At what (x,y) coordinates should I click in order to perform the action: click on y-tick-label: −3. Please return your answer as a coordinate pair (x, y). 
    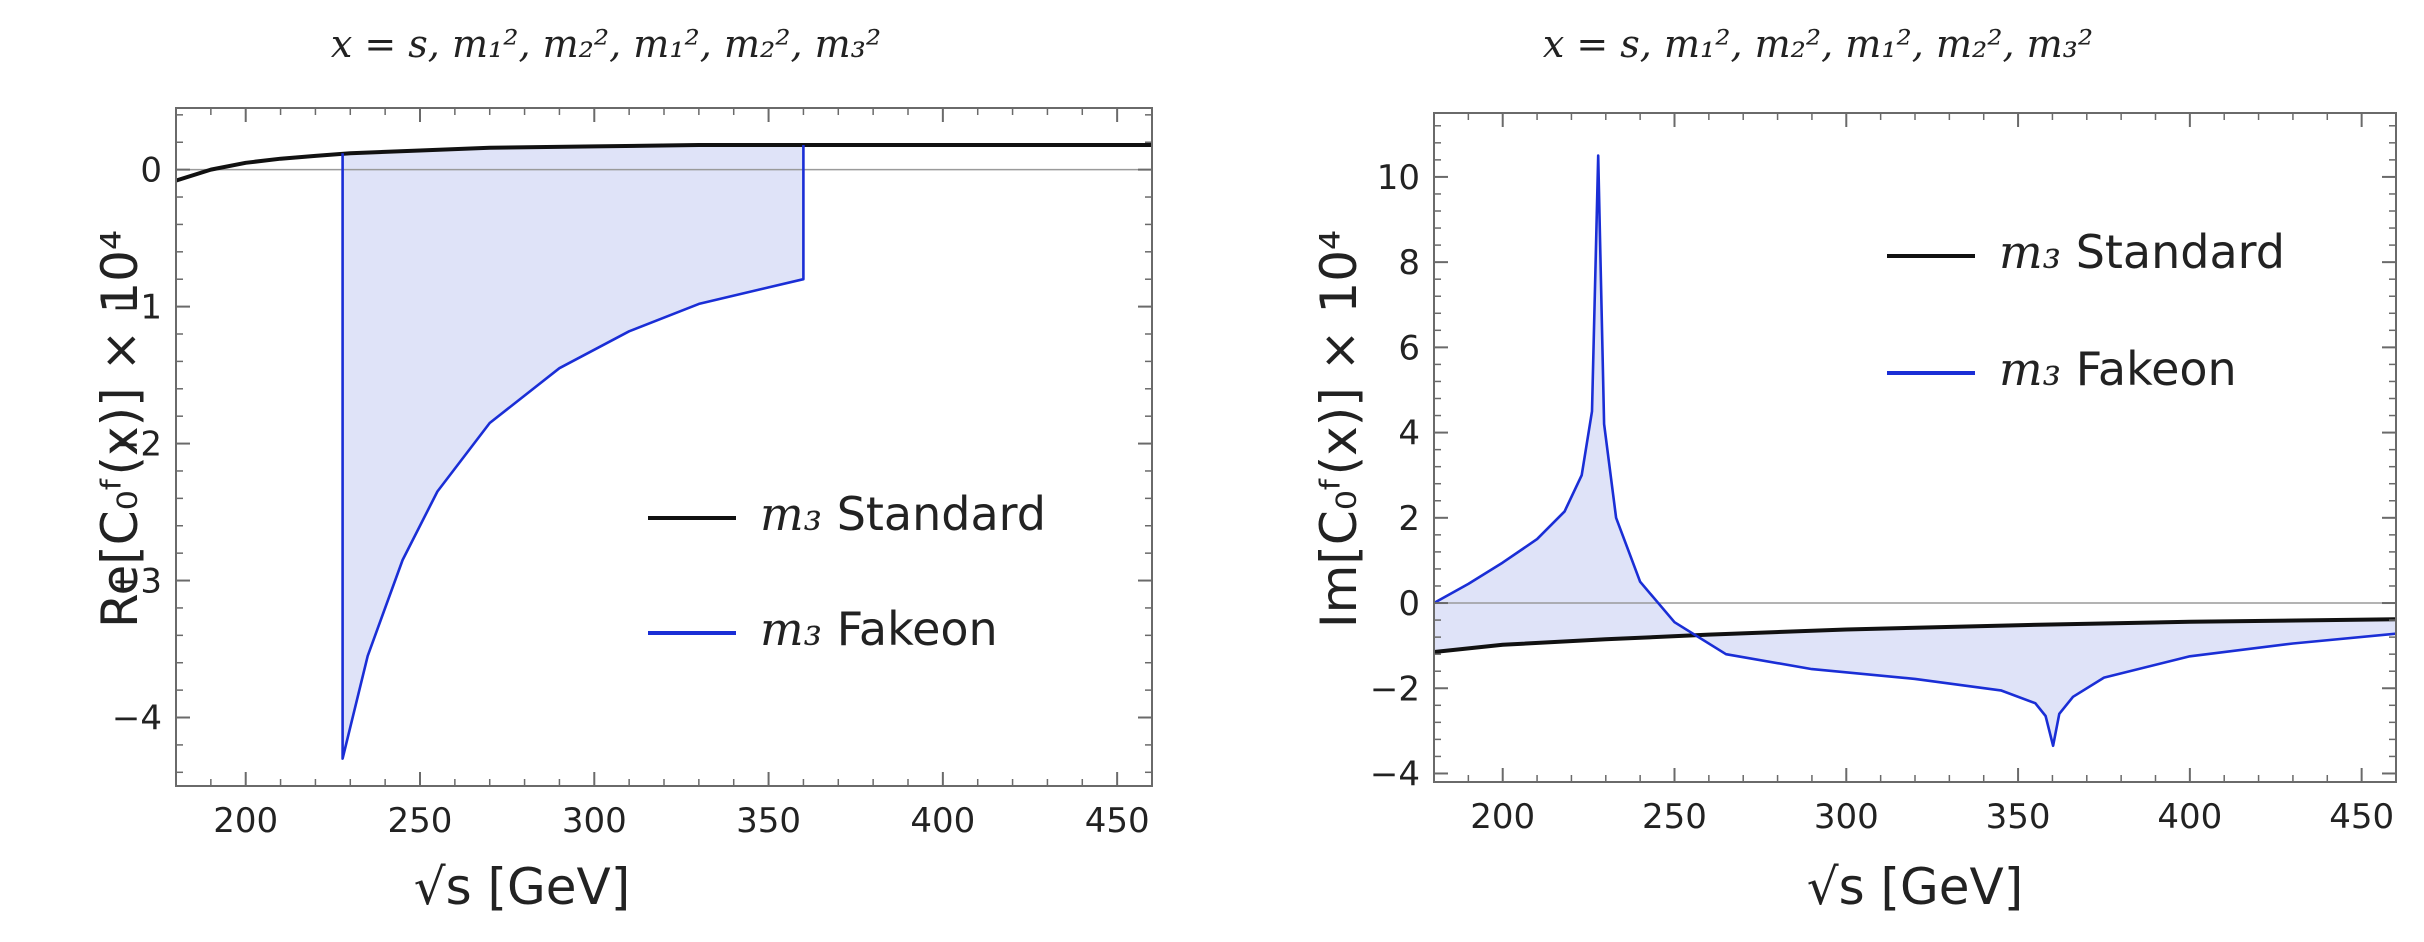
    Looking at the image, I should click on (137, 582).